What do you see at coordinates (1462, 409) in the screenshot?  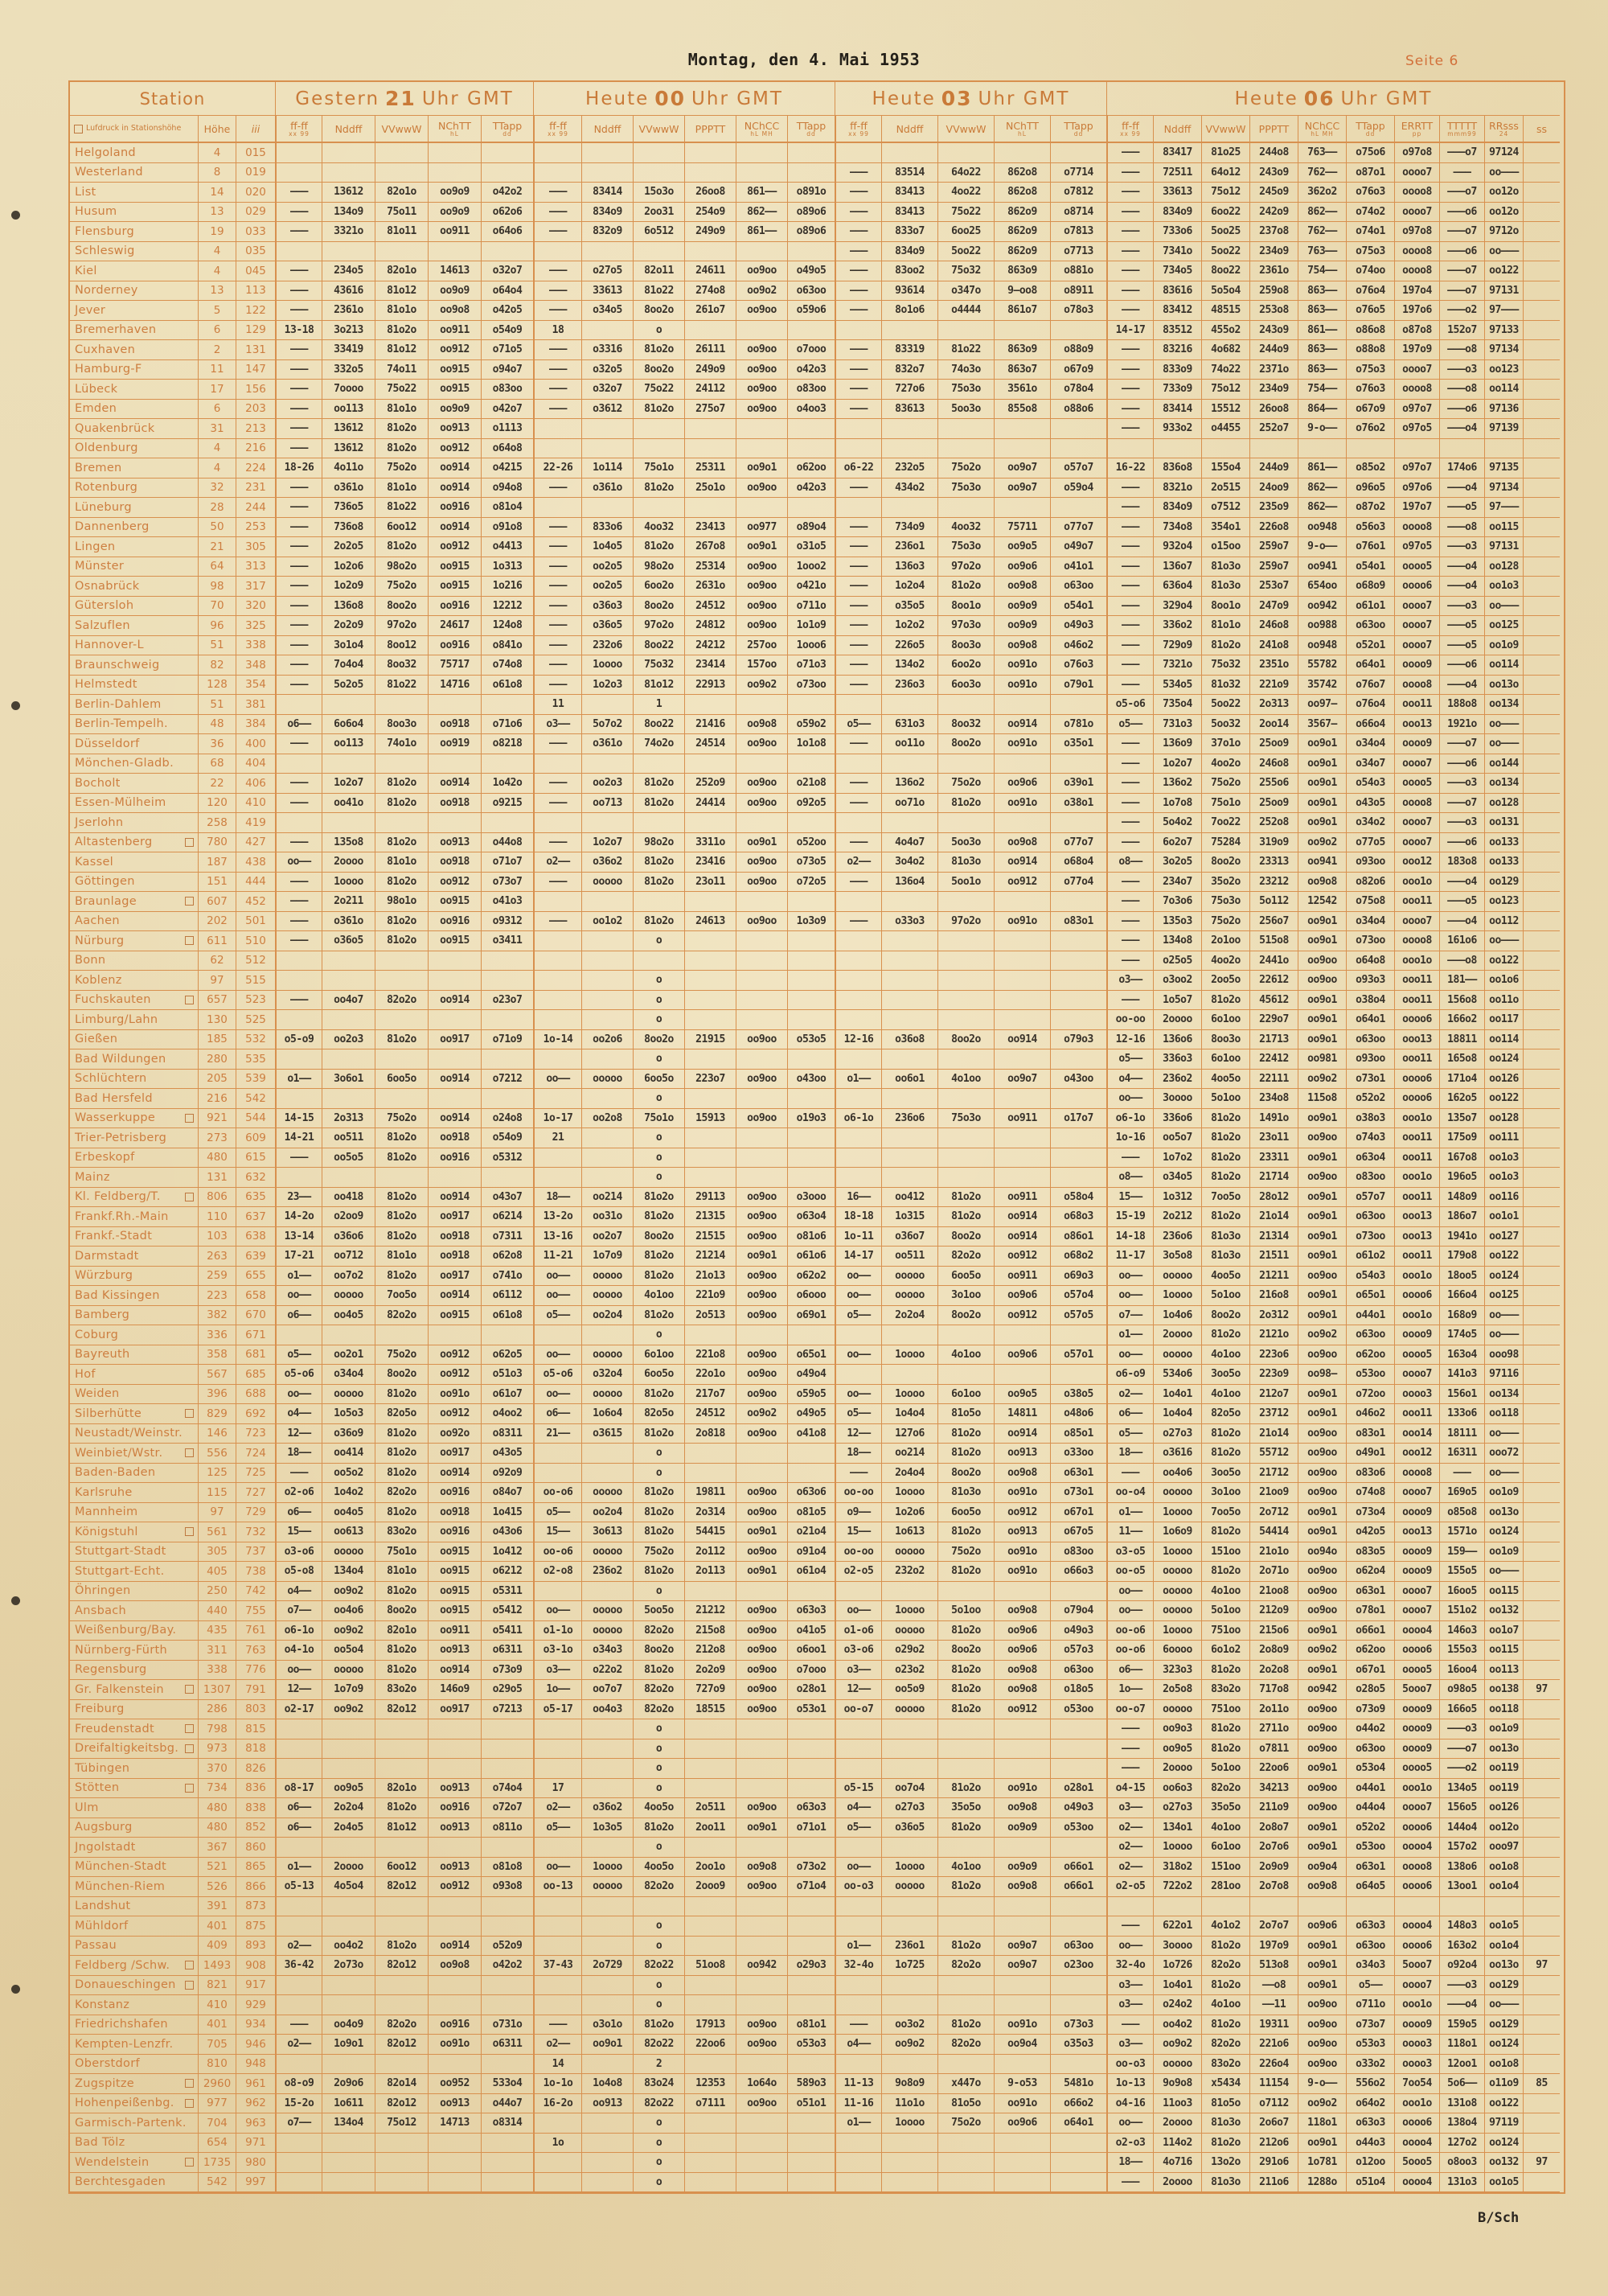 I see `obs-value: ———o6` at bounding box center [1462, 409].